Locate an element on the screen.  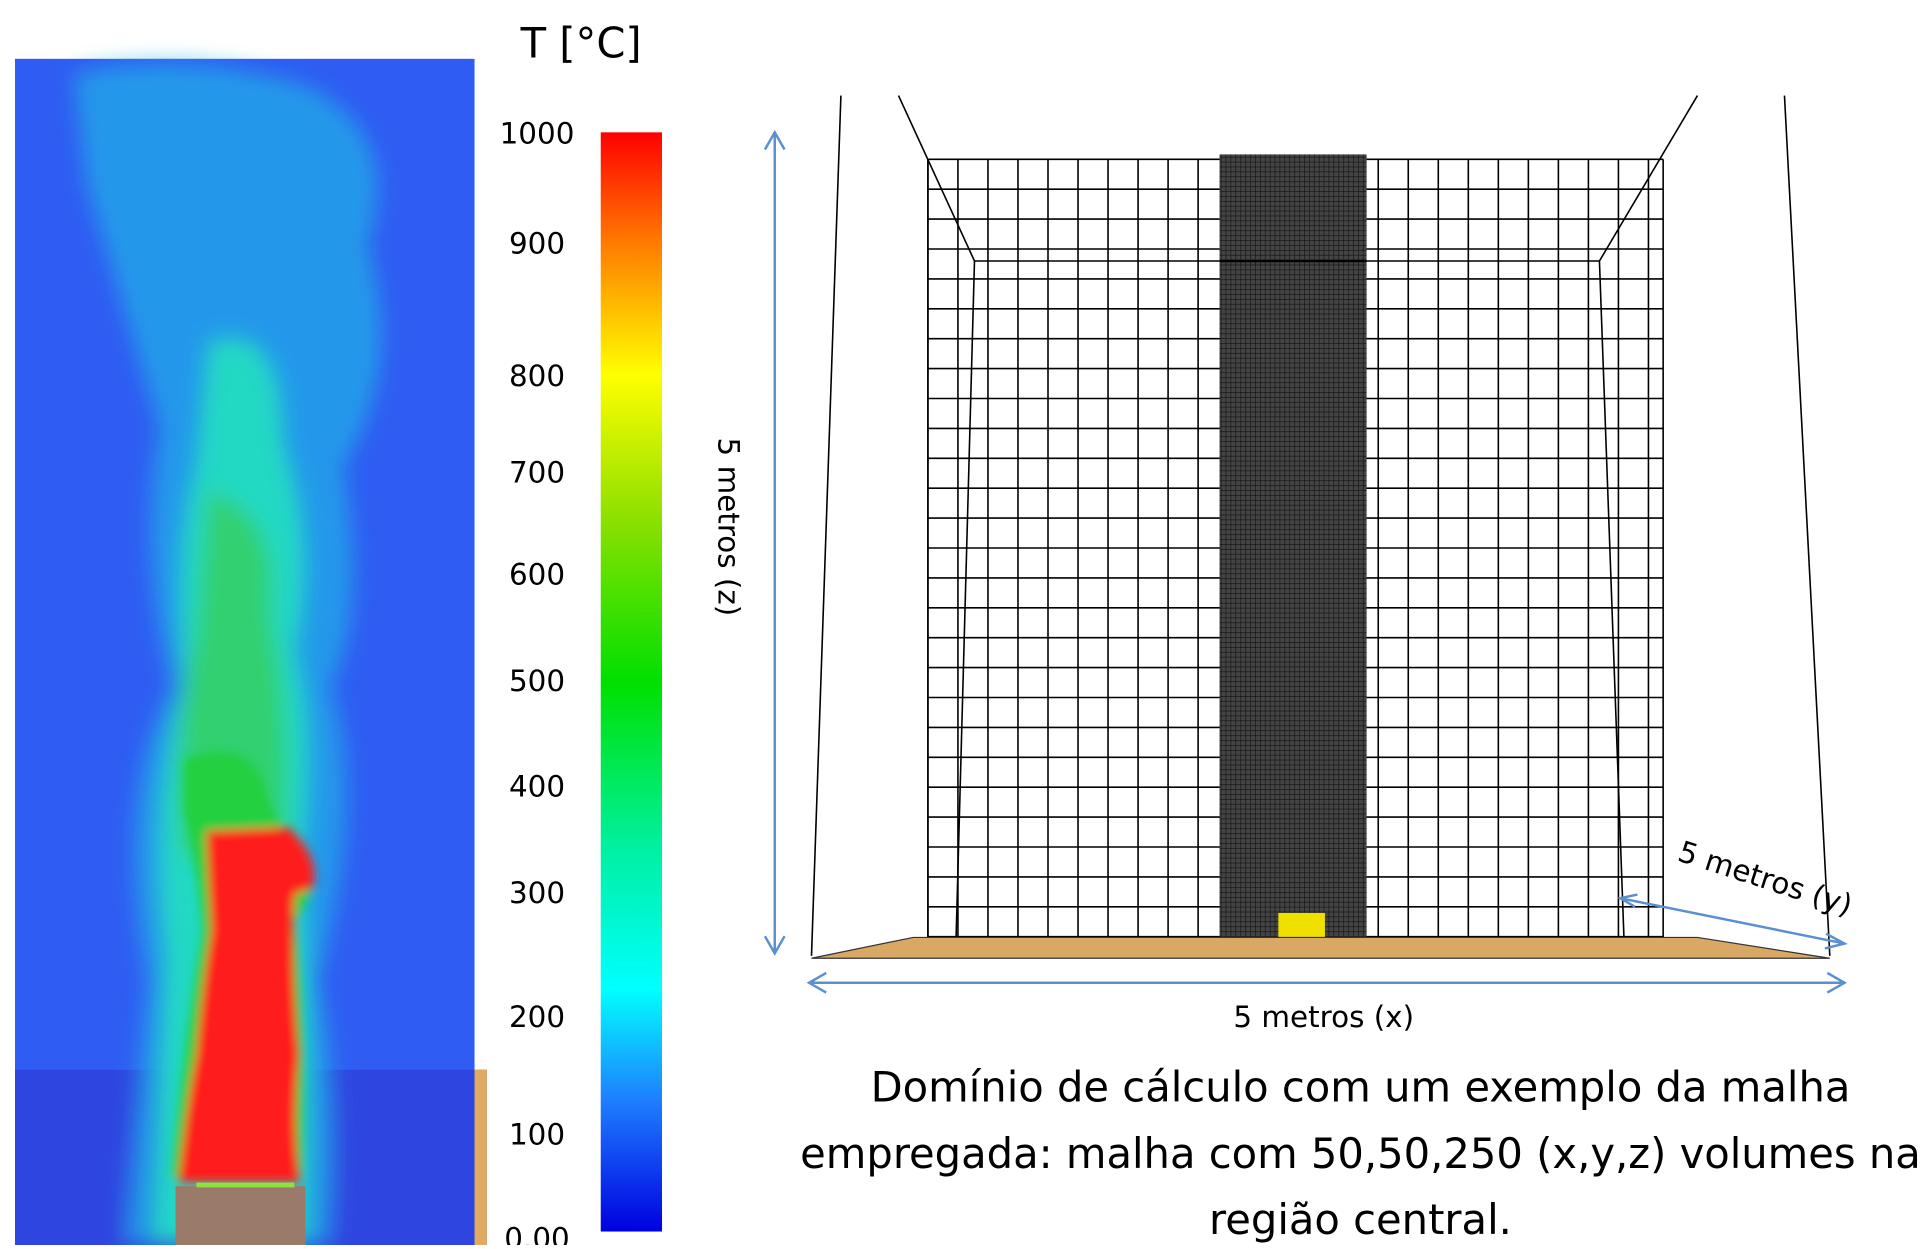
colorbar-label: 1000 is located at coordinates (537, 133).